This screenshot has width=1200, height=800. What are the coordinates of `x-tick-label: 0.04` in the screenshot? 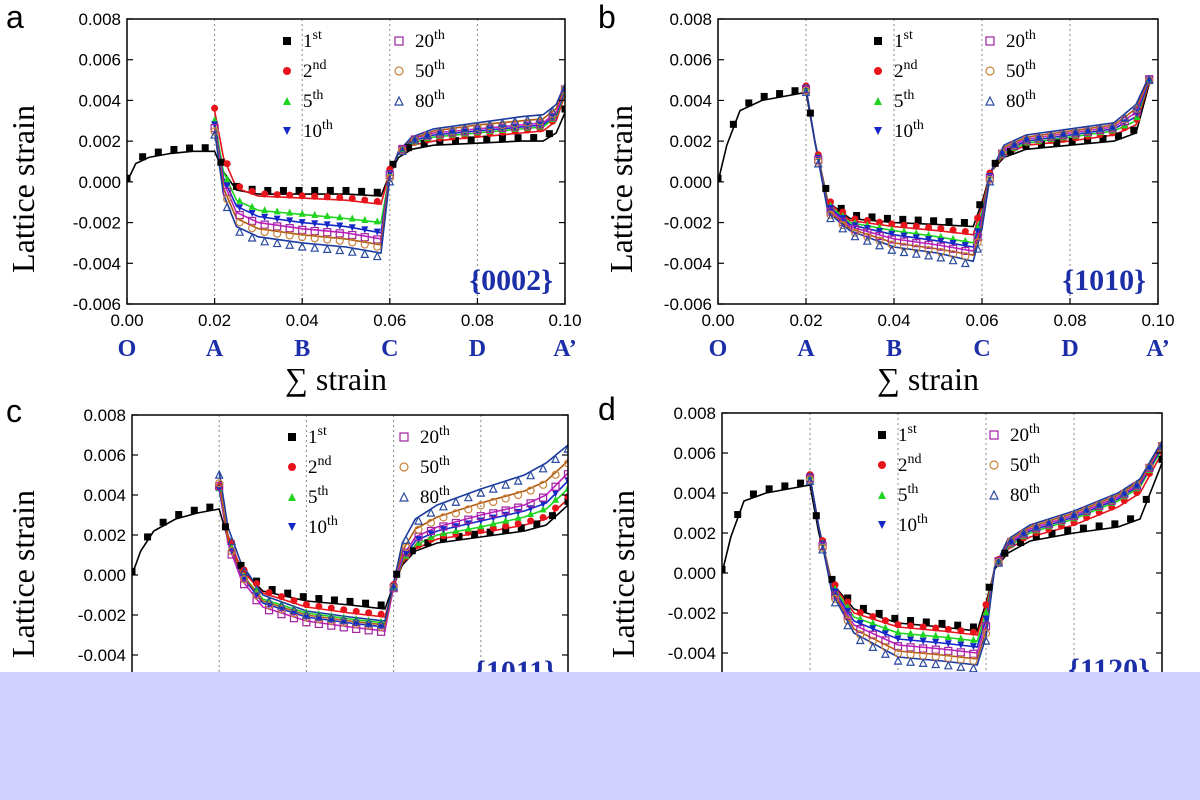 It's located at (893, 320).